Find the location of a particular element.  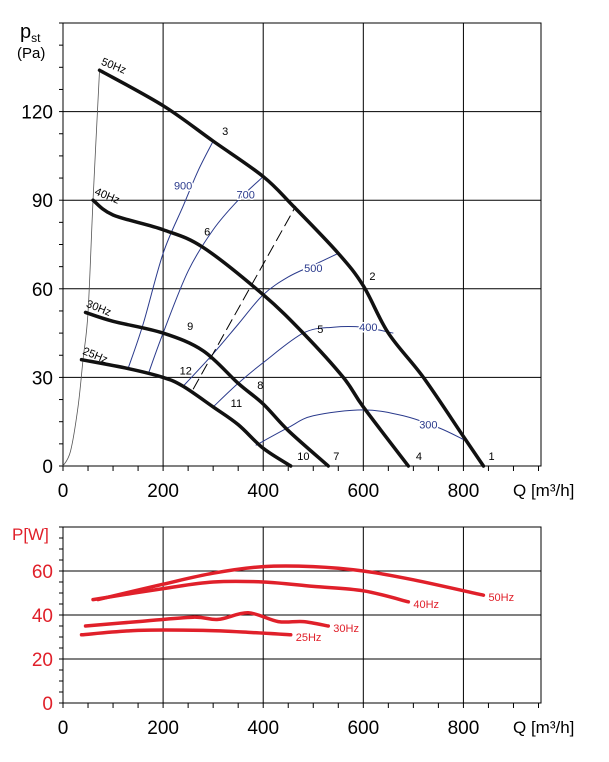

power-x-tick-label: 800 is located at coordinates (464, 728).